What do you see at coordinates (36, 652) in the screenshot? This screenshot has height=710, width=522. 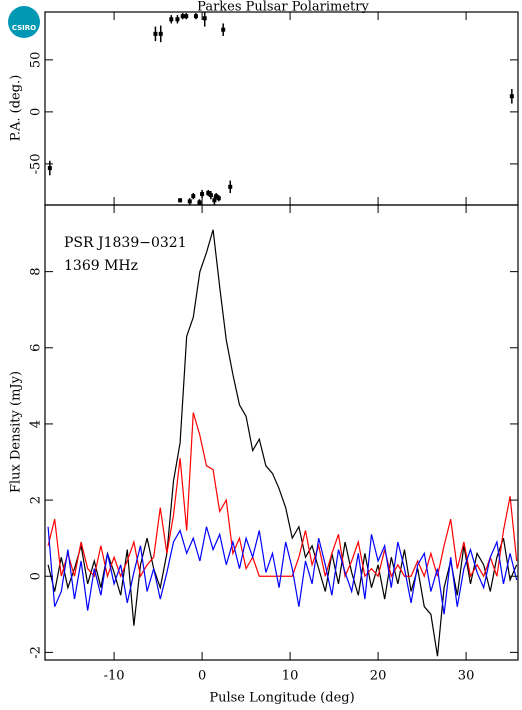 I see `y-tick-label: -2` at bounding box center [36, 652].